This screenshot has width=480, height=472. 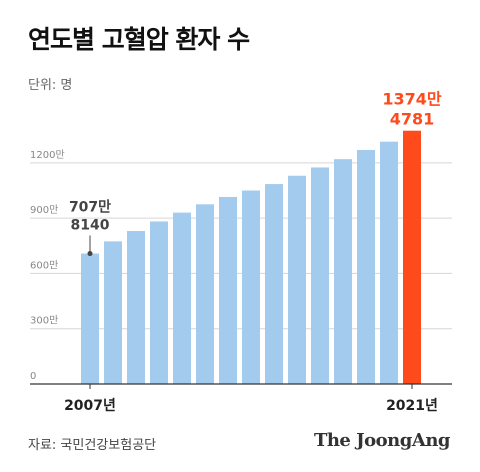 I want to click on annotation-label: 8140, so click(x=90, y=226).